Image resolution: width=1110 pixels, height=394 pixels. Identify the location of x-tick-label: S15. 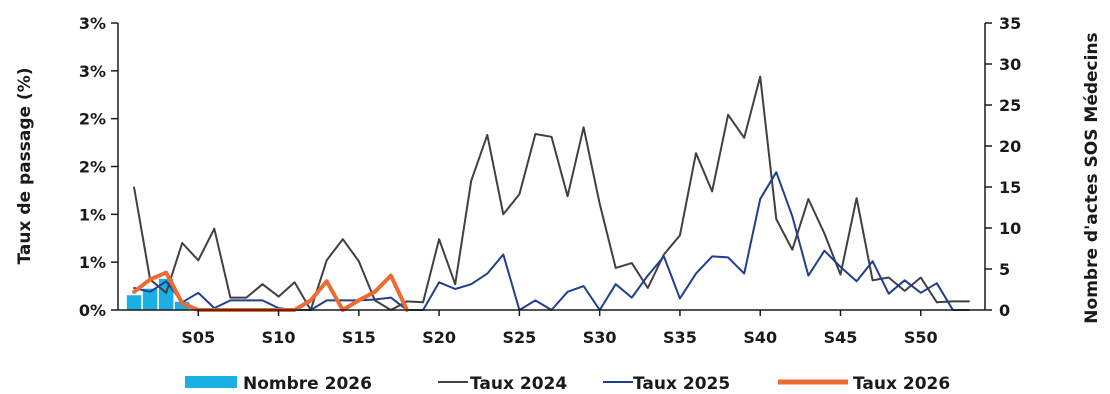
(359, 337).